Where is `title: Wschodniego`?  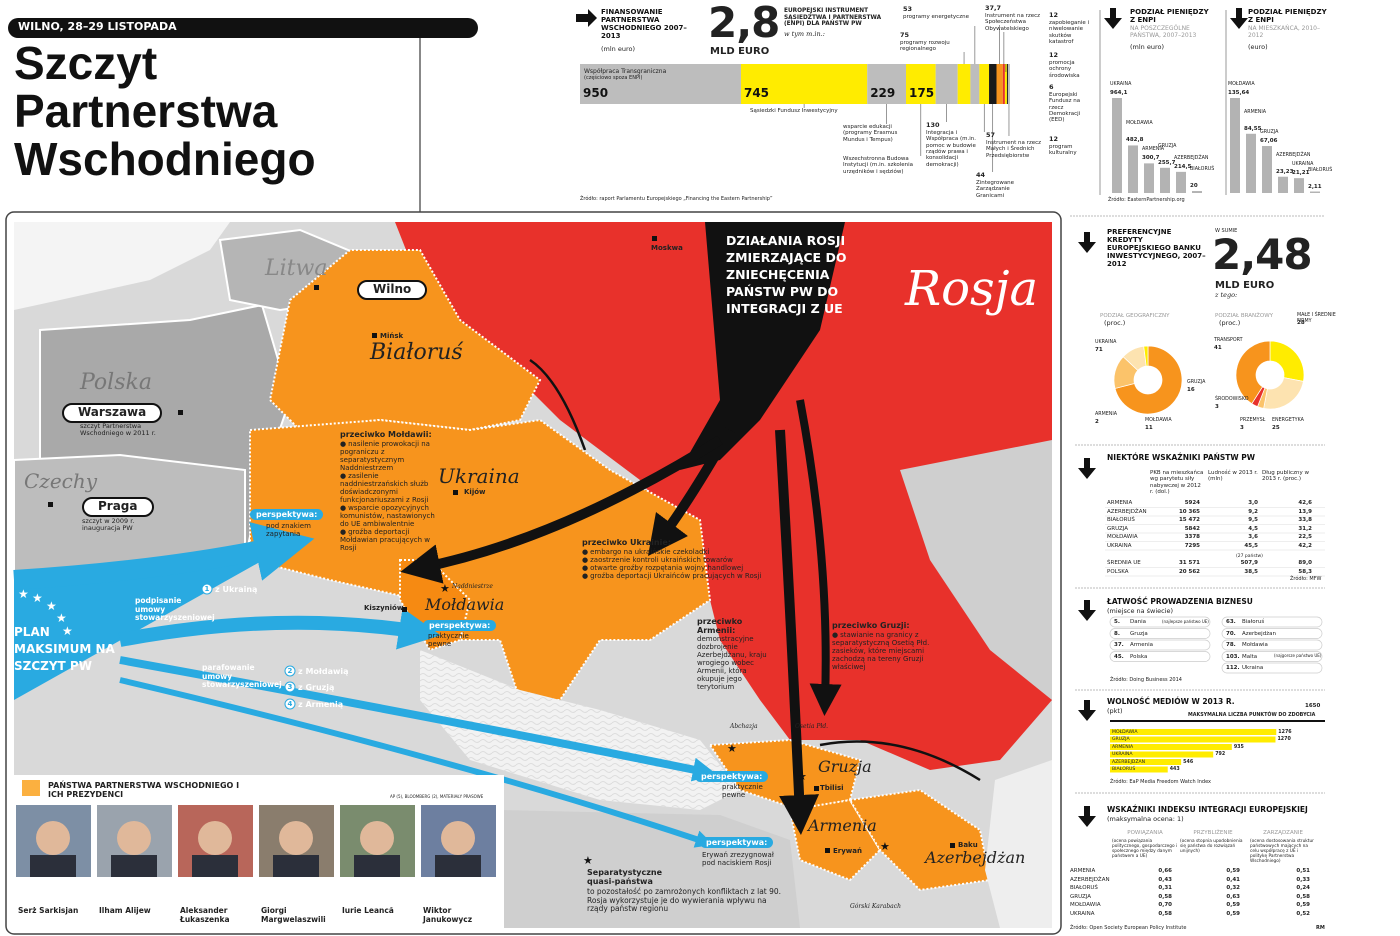 title: Wschodniego is located at coordinates (165, 159).